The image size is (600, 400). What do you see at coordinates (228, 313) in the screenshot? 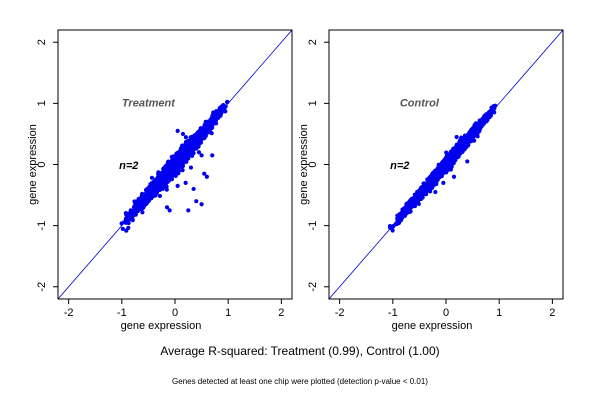
I see `x-tick-label: 1` at bounding box center [228, 313].